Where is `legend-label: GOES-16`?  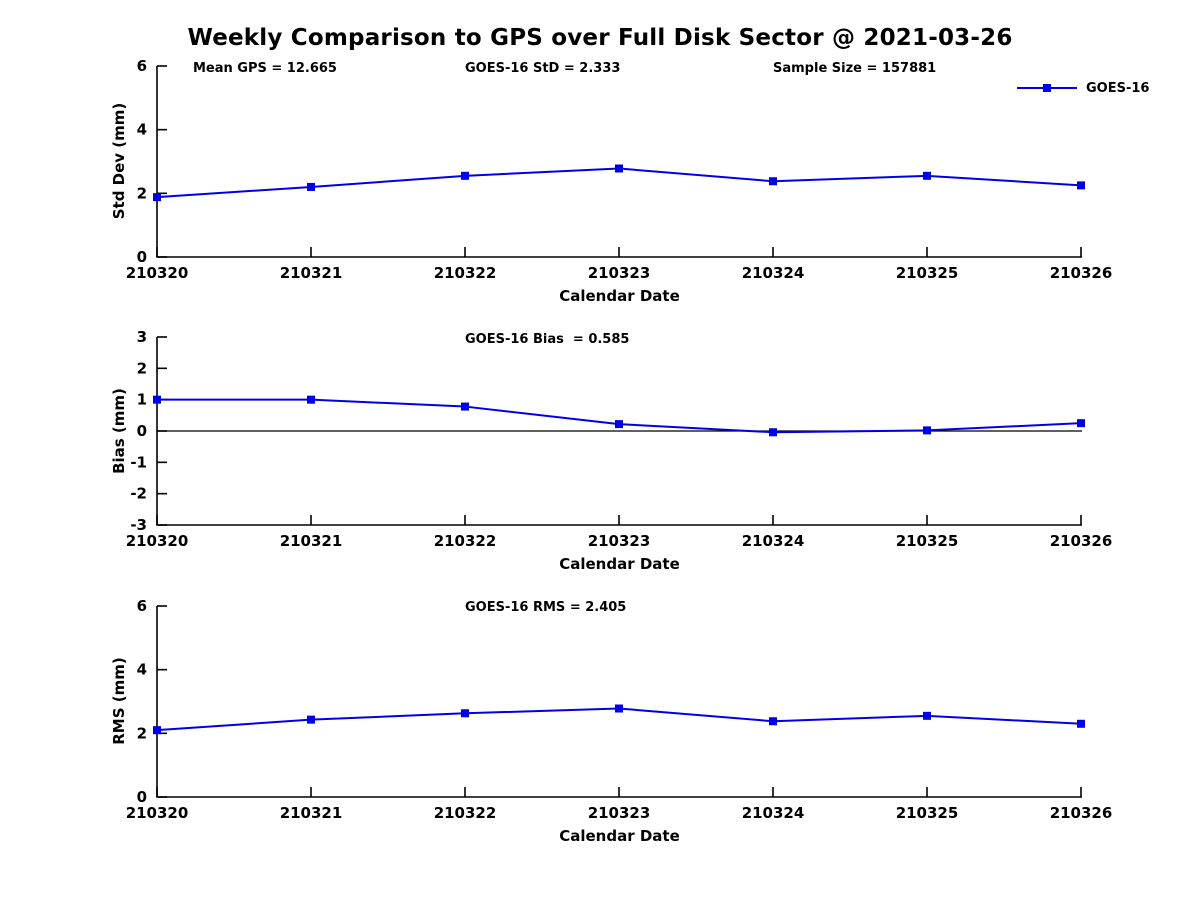
legend-label: GOES-16 is located at coordinates (1118, 88).